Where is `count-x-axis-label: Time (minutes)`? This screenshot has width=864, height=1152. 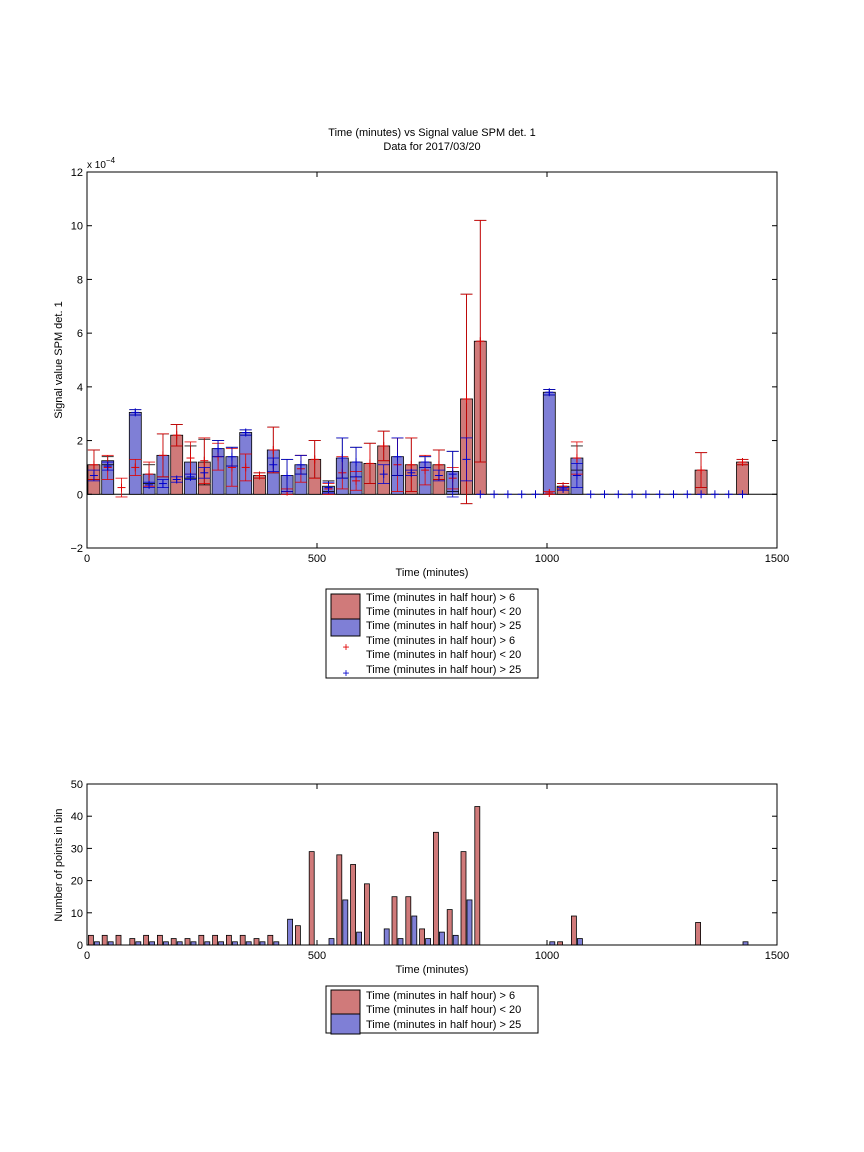 count-x-axis-label: Time (minutes) is located at coordinates (432, 970).